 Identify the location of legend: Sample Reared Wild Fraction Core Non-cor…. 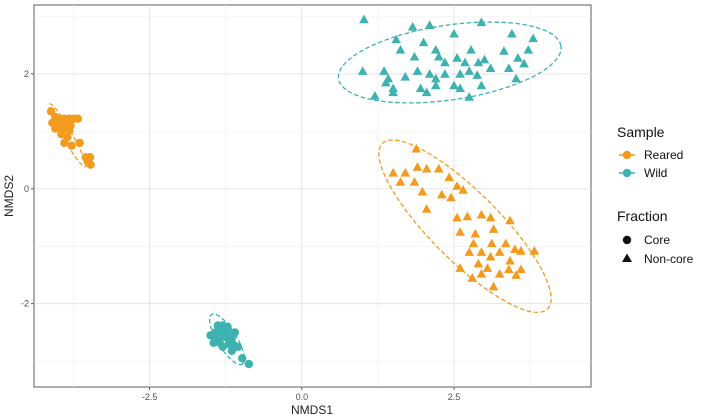
(655, 195).